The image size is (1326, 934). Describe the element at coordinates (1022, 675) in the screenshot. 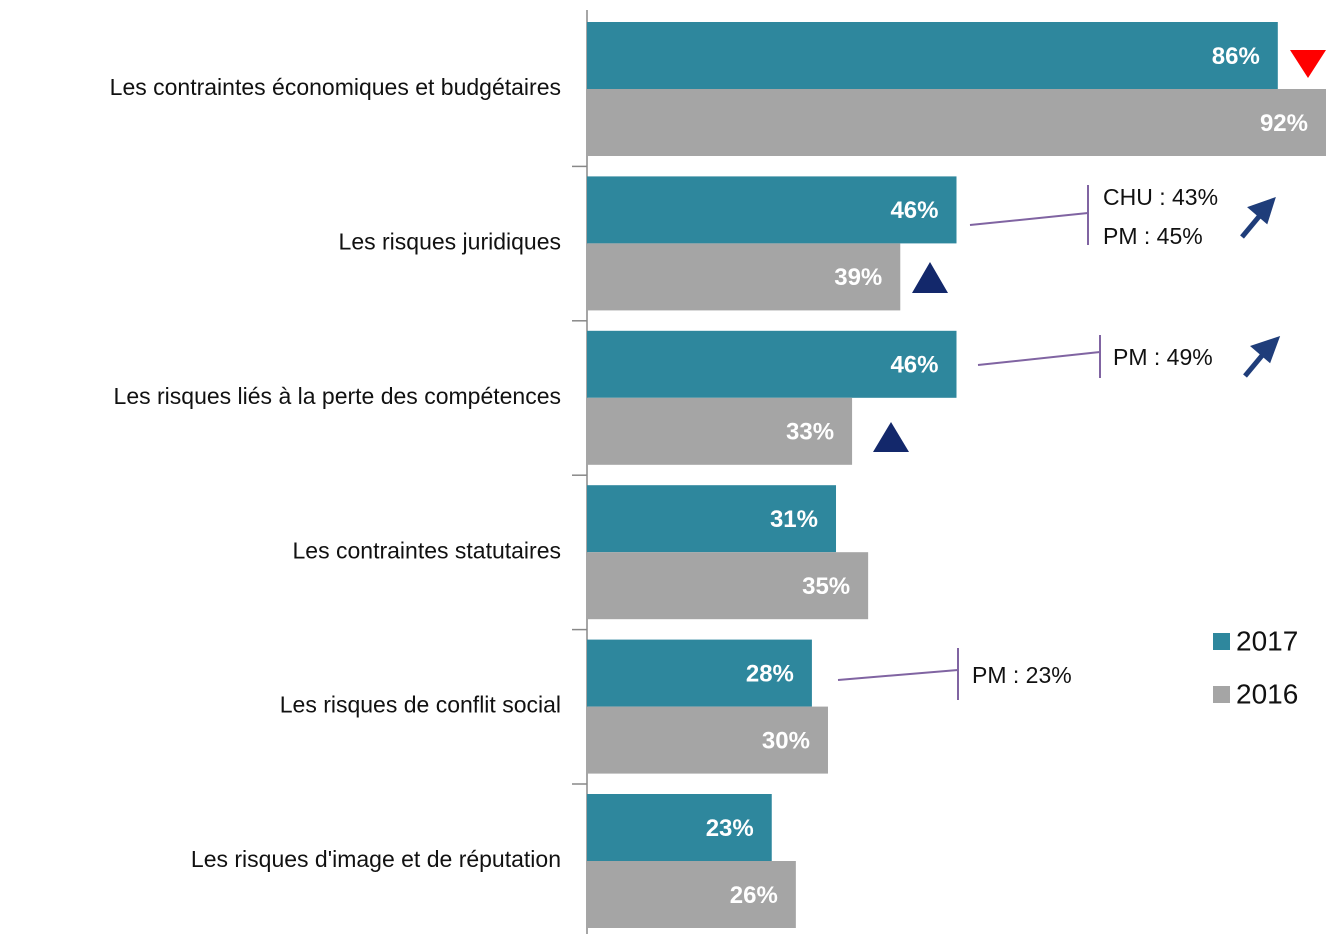

I see `annotation: PM : 23%` at that location.